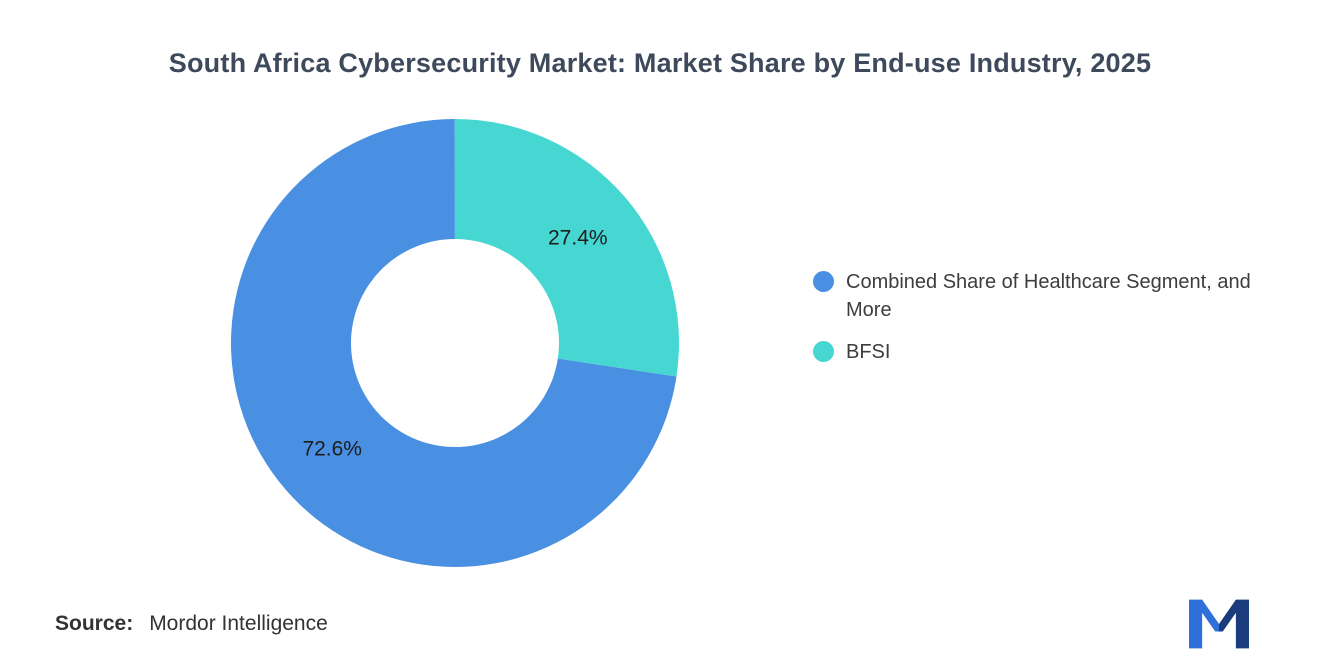  I want to click on source-line: Source: Mordor Intelligence, so click(191, 624).